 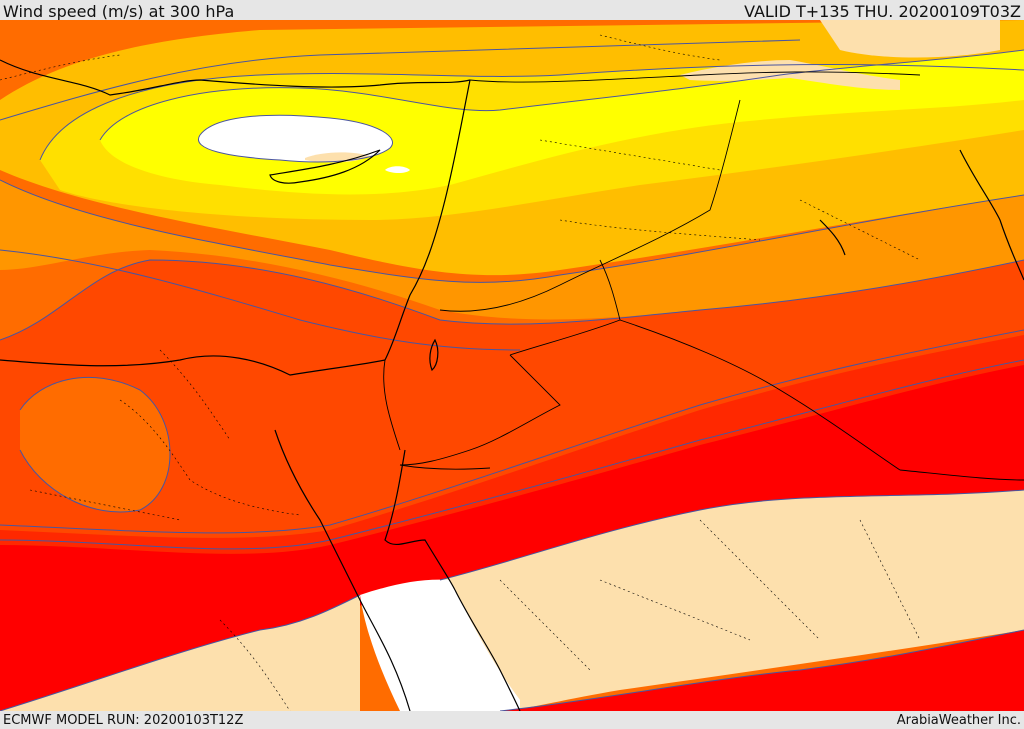 What do you see at coordinates (882, 11) in the screenshot?
I see `valid-time: VALID T+135 THU. 20200109T03Z` at bounding box center [882, 11].